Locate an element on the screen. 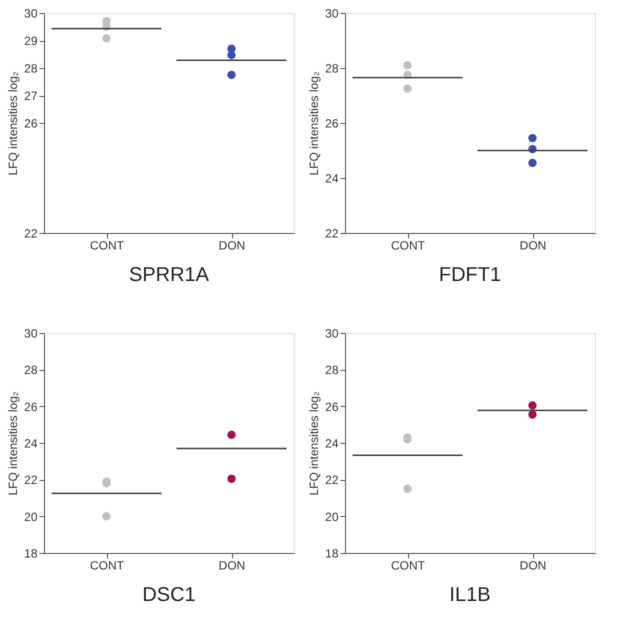  text: DSC1 is located at coordinates (169, 595).